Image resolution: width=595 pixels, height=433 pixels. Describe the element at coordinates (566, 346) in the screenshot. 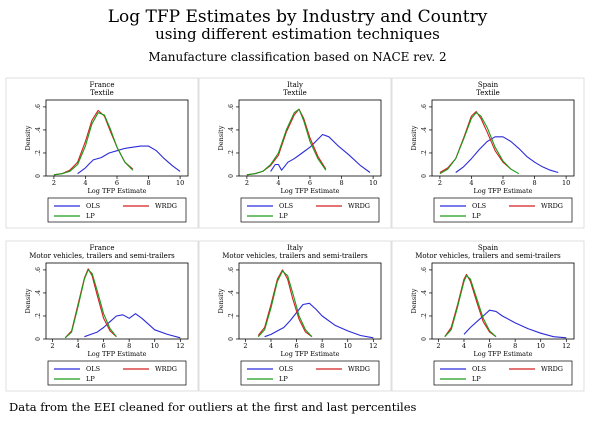

I see `x-tick-label: 12` at that location.